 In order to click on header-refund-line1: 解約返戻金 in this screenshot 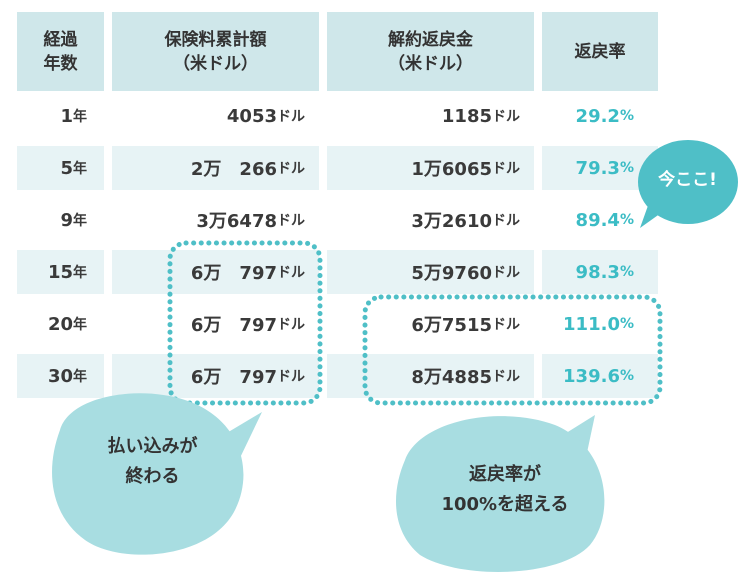, I will do `click(430, 39)`.